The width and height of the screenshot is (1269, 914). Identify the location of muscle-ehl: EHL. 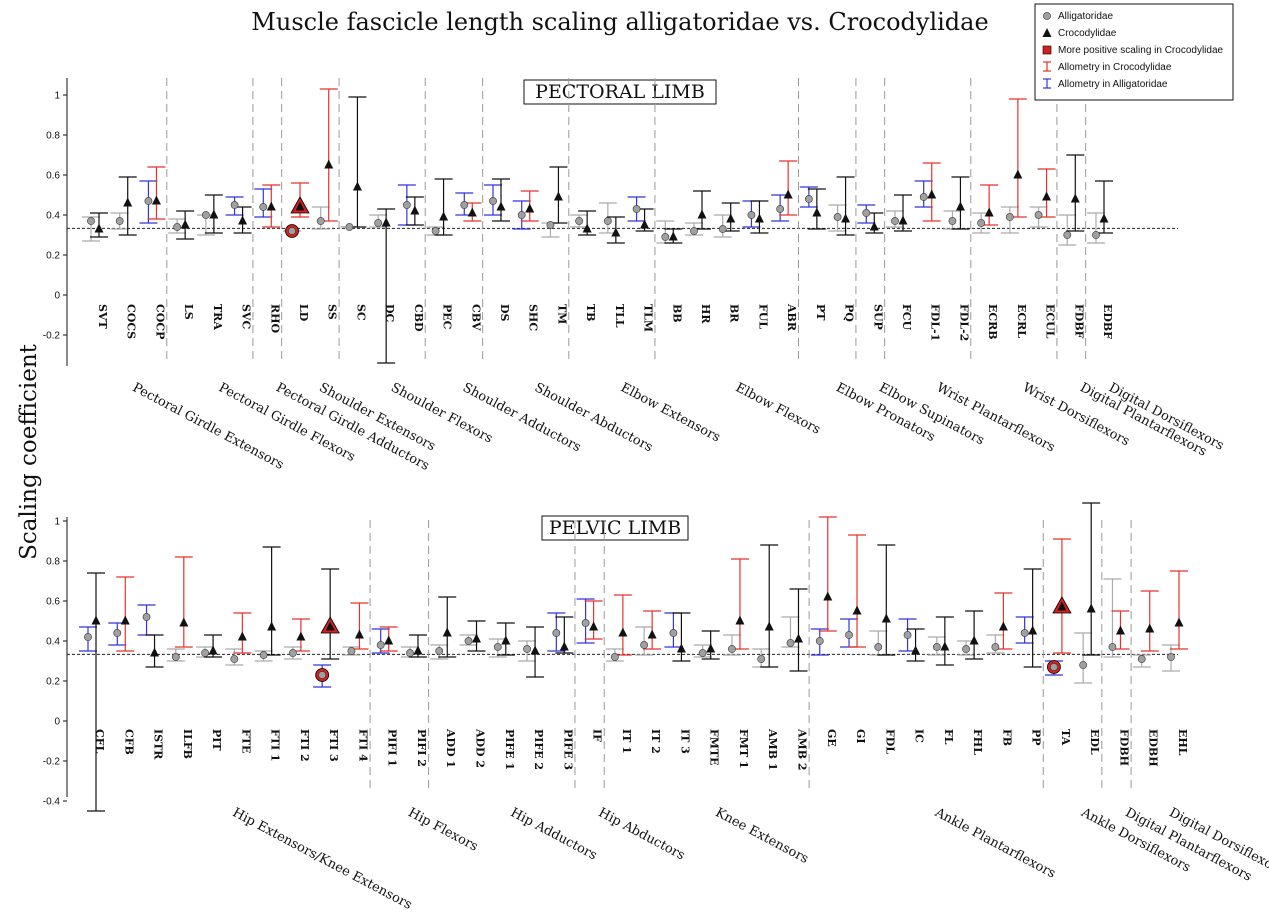
(1175, 663).